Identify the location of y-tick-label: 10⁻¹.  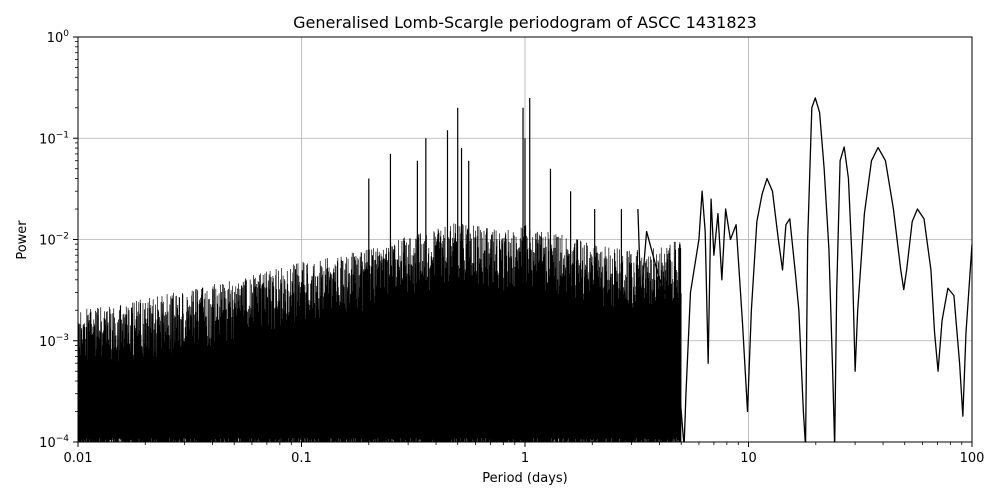
(54, 138).